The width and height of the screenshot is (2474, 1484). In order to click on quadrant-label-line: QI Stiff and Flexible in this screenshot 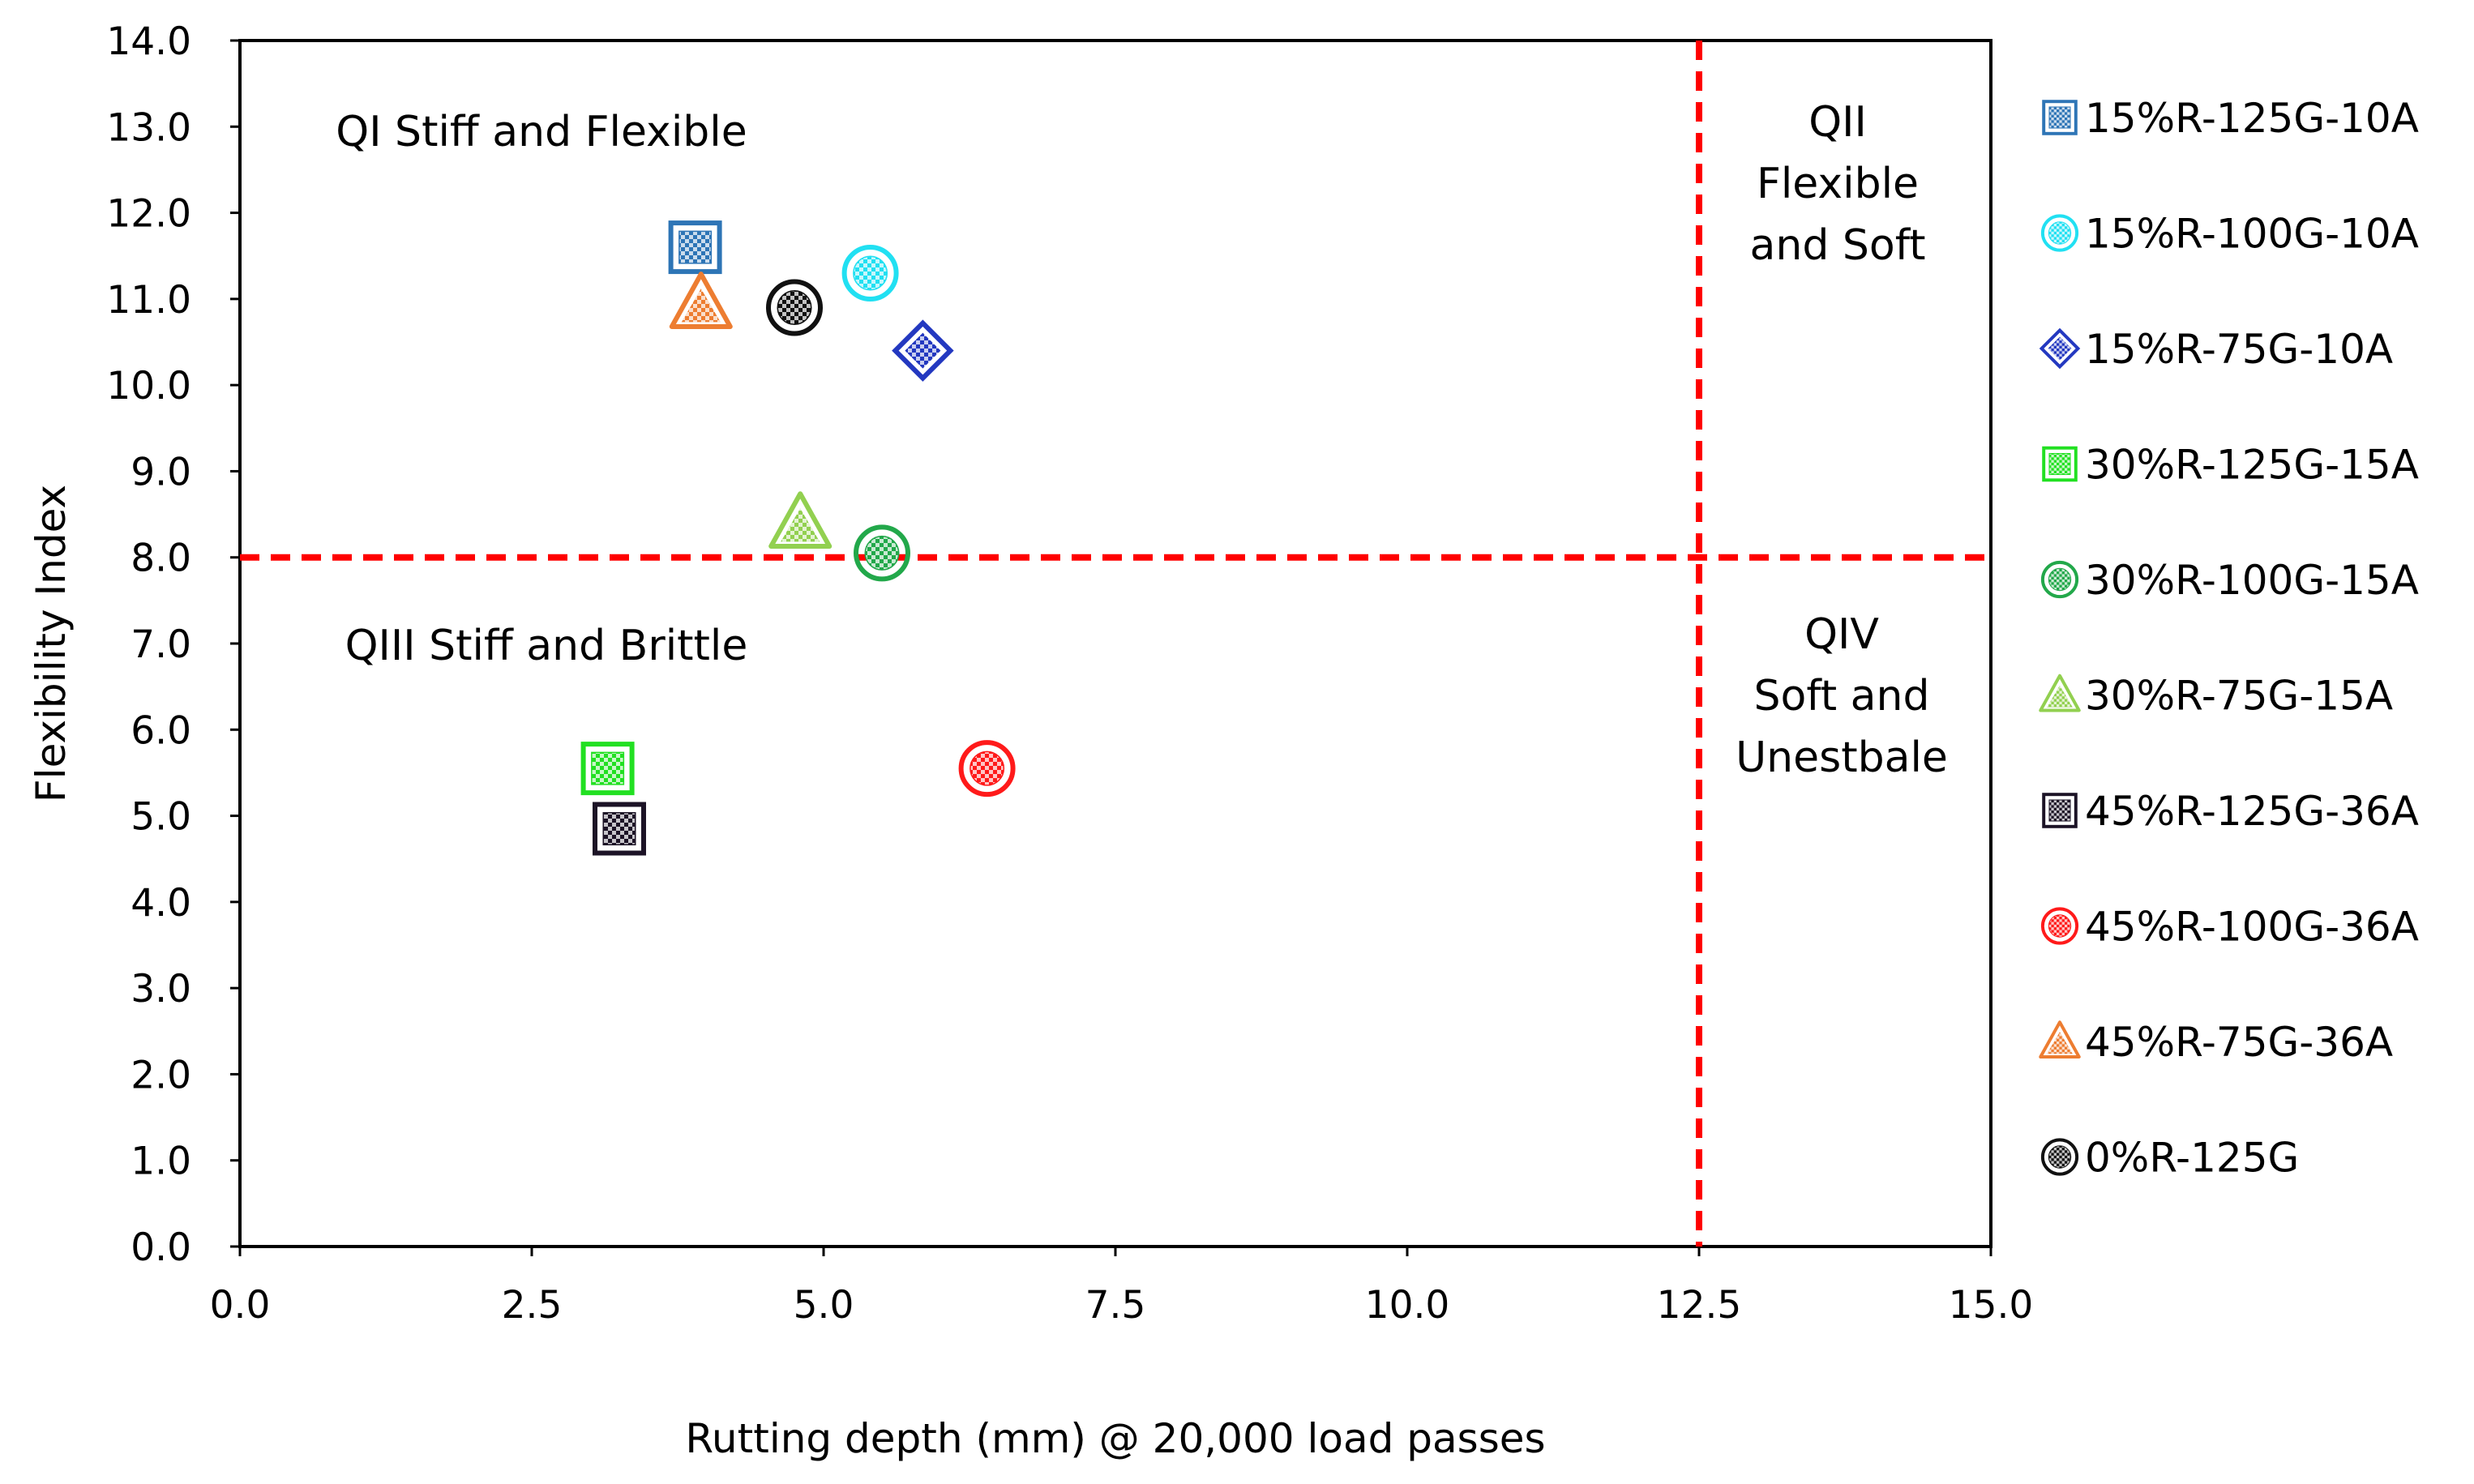, I will do `click(541, 132)`.